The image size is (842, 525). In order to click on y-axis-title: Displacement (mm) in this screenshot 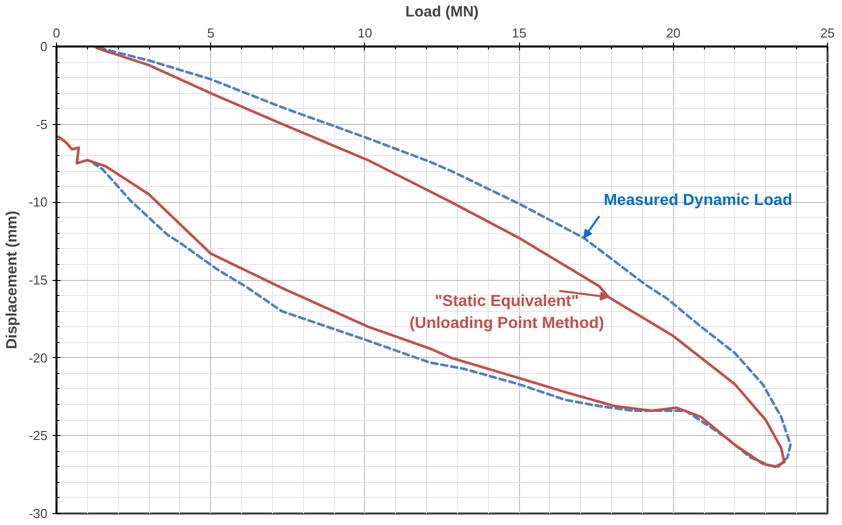, I will do `click(12, 280)`.